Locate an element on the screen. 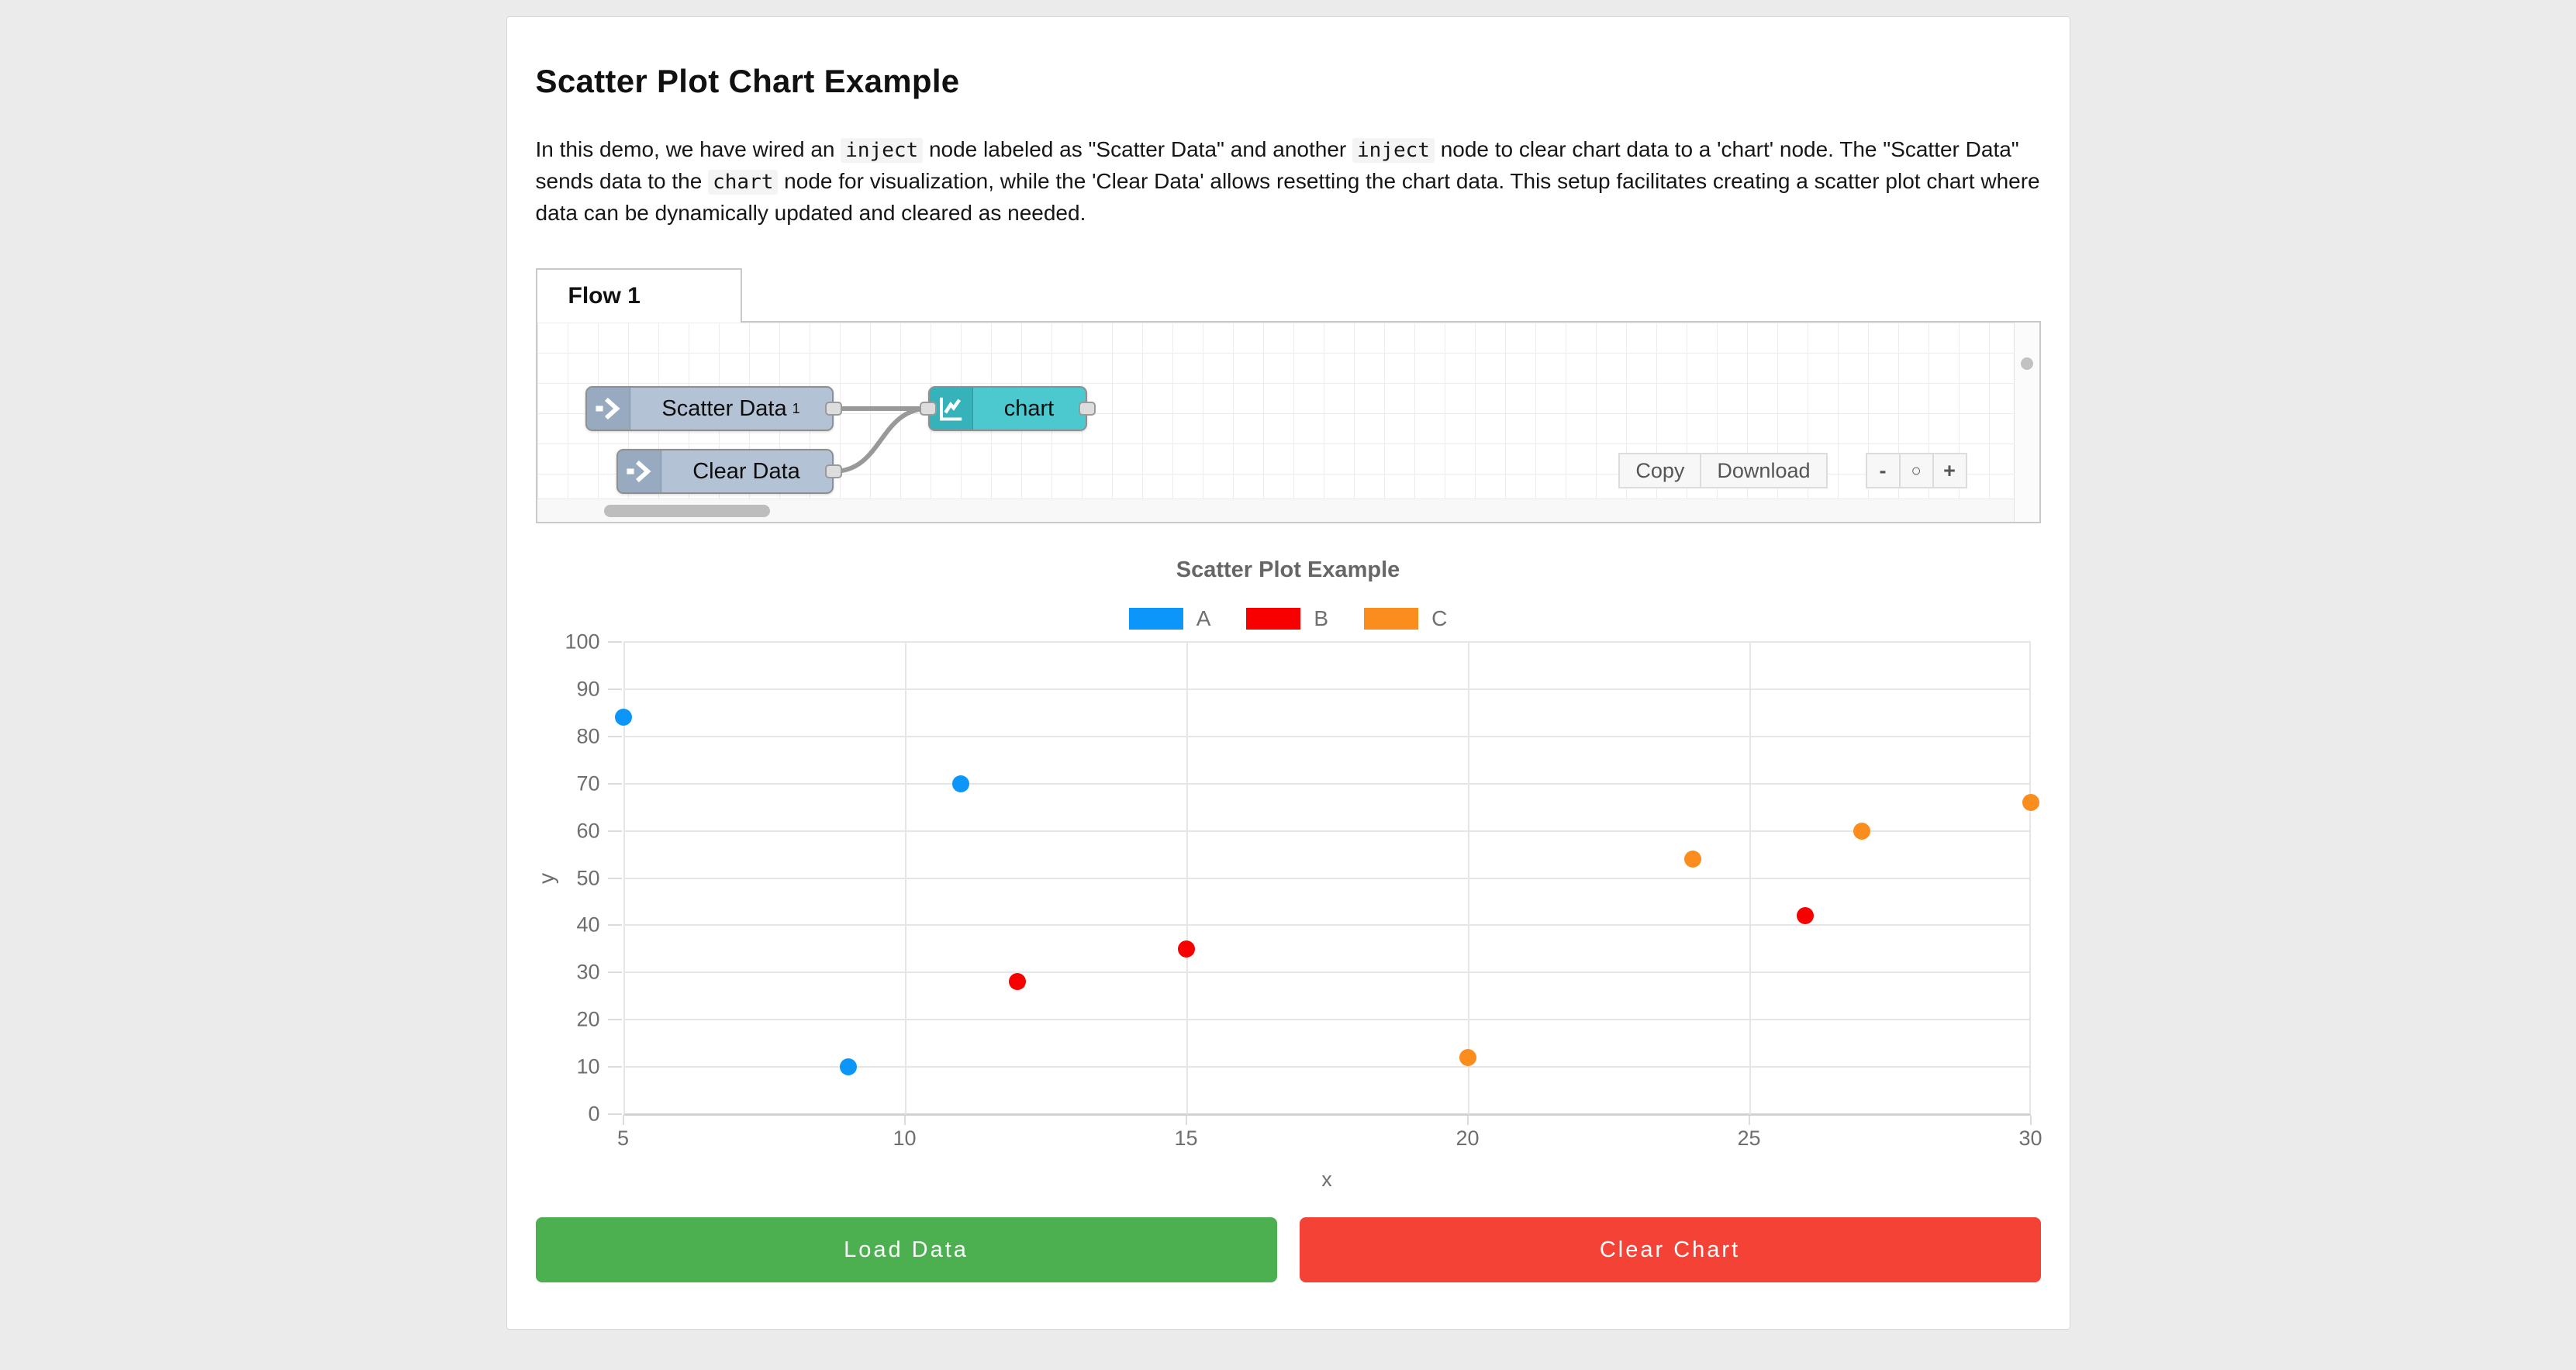 This screenshot has height=1370, width=2576. page-title: Scatter Plot Chart Example is located at coordinates (748, 81).